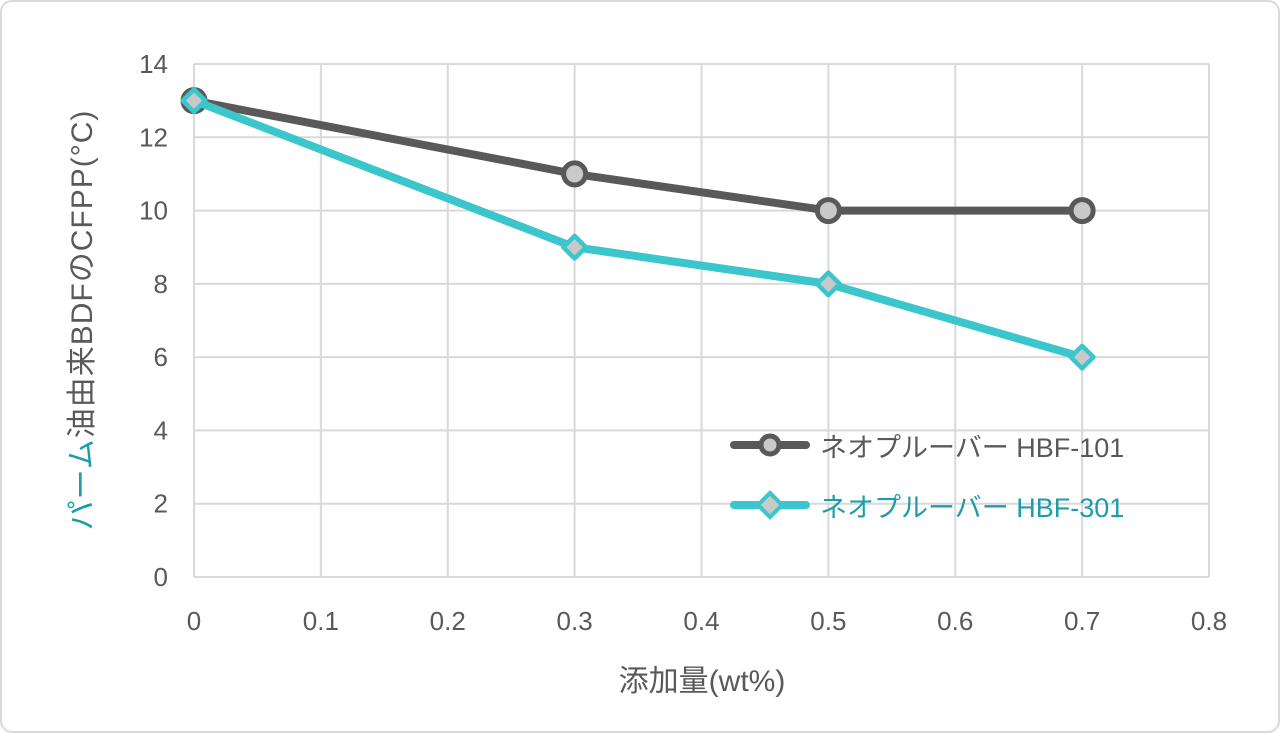 The height and width of the screenshot is (733, 1280). I want to click on y-tick-label: 8, so click(161, 284).